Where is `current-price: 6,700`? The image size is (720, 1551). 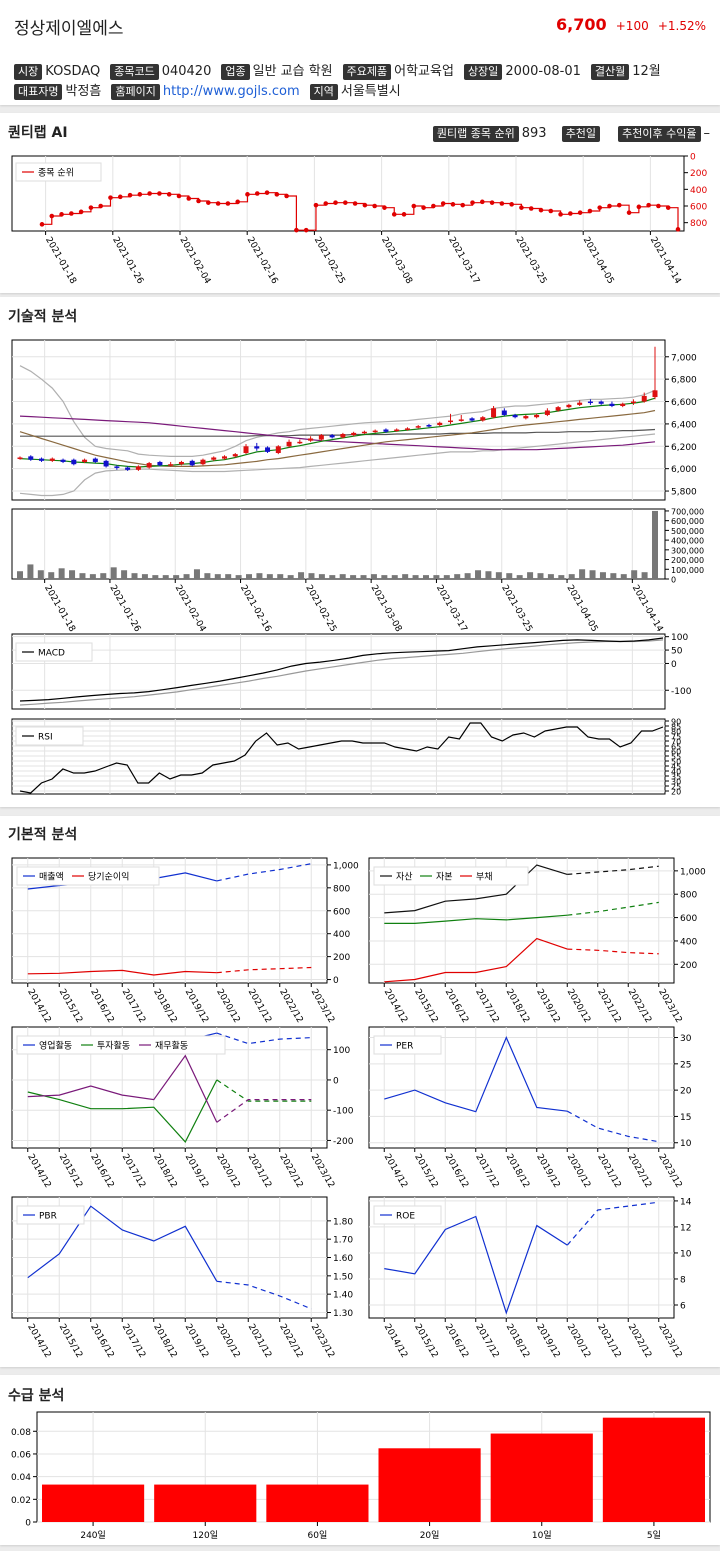 current-price: 6,700 is located at coordinates (581, 24).